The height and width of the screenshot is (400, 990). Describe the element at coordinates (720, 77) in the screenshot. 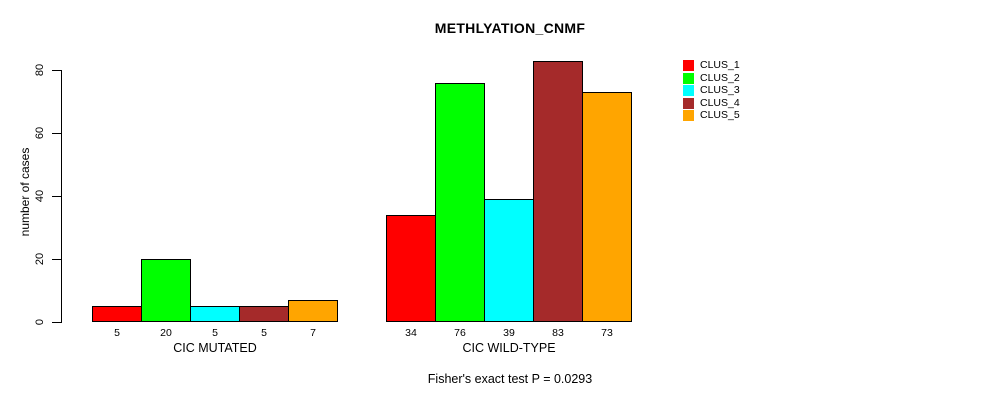

I see `legend-label-clus_2: CLUS_2` at that location.